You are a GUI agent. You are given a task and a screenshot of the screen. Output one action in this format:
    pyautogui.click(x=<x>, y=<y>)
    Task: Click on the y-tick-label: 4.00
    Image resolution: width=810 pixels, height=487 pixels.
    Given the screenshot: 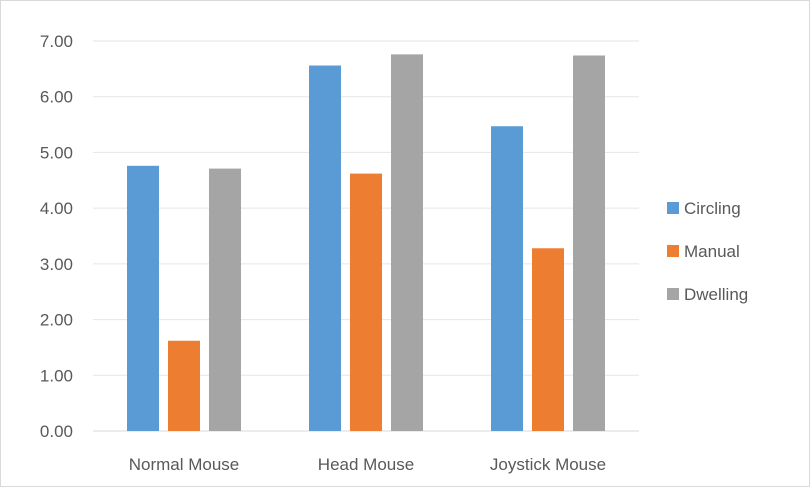 What is the action you would take?
    pyautogui.click(x=56, y=208)
    